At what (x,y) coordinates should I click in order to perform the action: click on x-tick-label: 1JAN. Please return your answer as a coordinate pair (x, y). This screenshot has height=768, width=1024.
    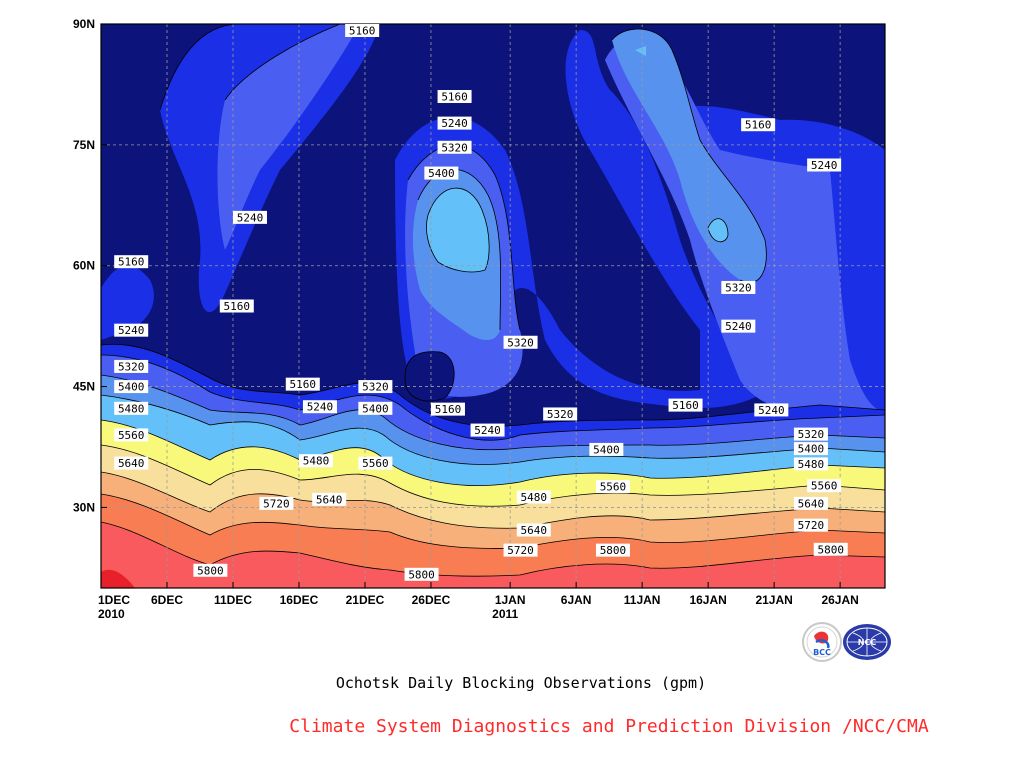
    Looking at the image, I should click on (510, 600).